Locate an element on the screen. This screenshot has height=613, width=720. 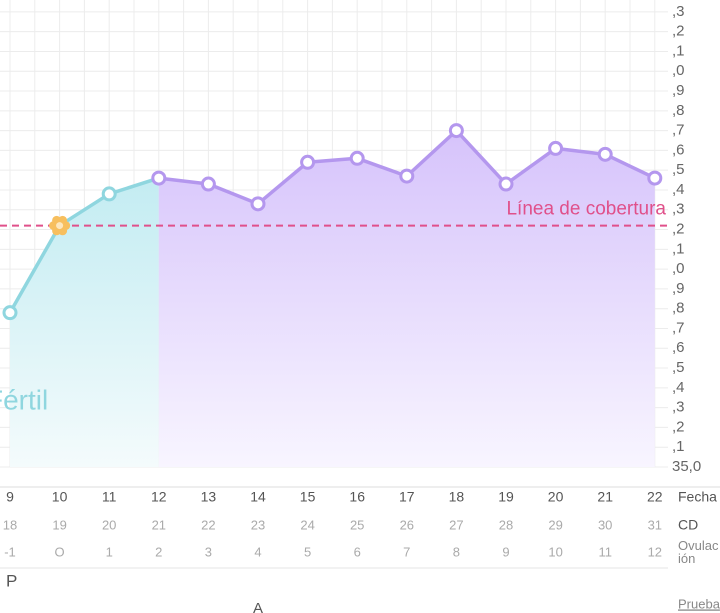
row-value: 10 is located at coordinates (555, 551).